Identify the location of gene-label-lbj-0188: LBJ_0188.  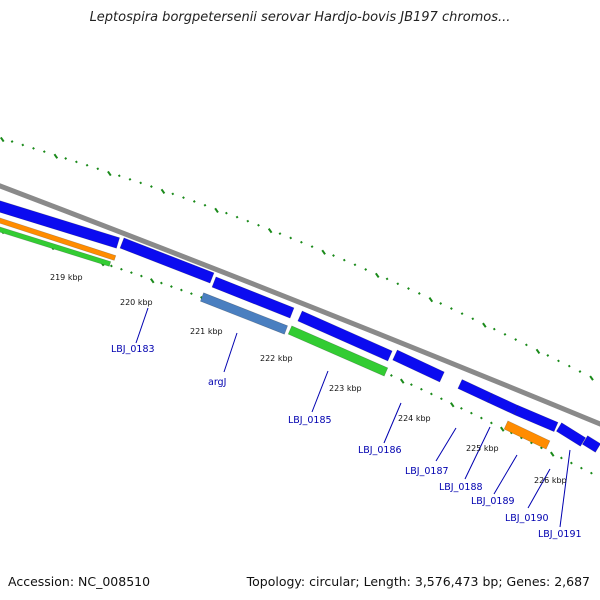
(461, 487).